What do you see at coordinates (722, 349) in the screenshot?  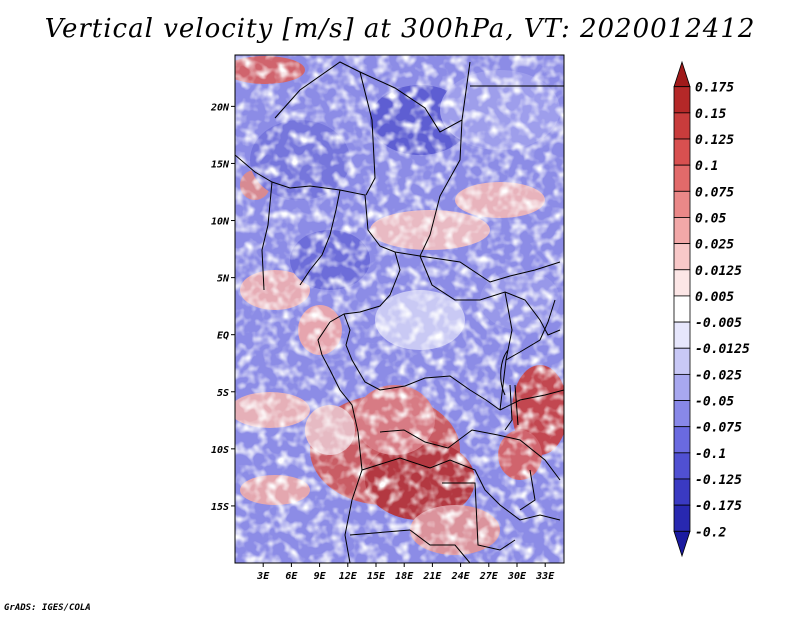 I see `colorbar-label: -0.0125` at bounding box center [722, 349].